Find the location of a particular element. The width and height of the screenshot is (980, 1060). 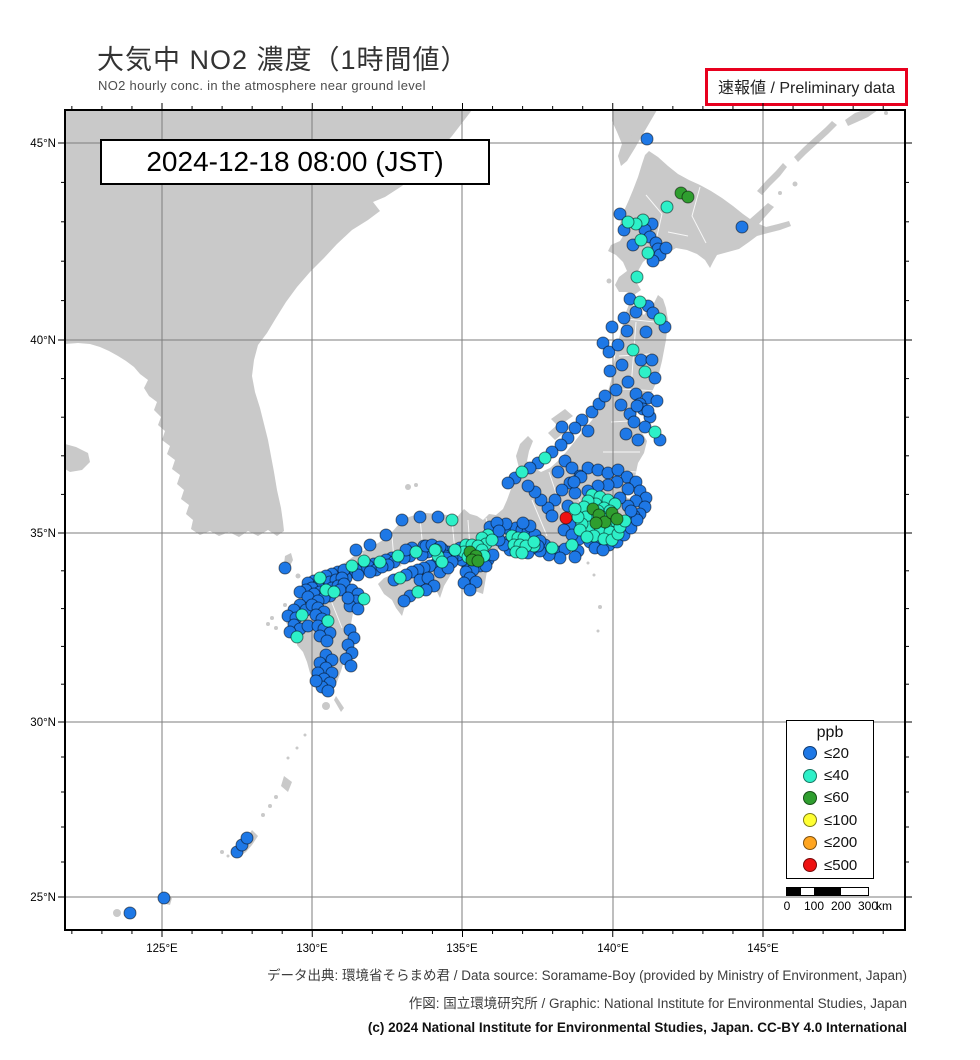

scale-bar-labels: 0 100 200 300 km is located at coordinates (844, 906).